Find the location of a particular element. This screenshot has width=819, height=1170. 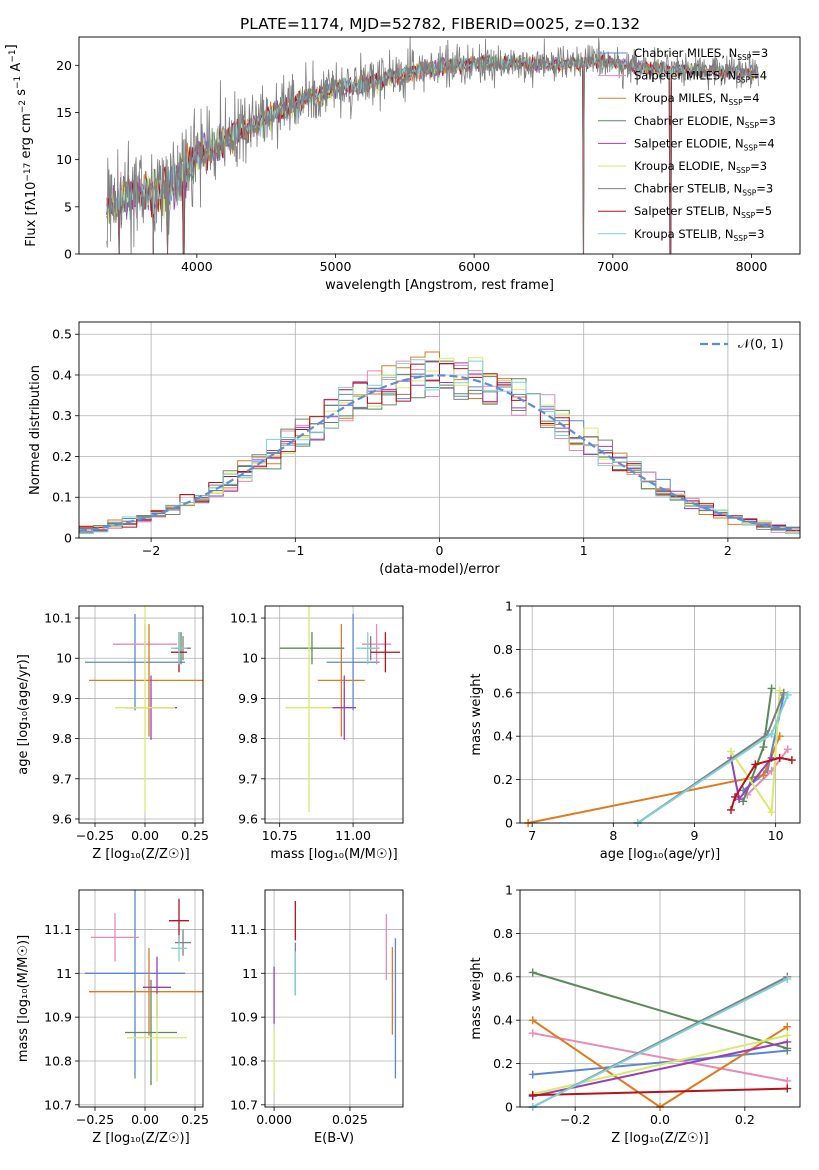

y-tick-label: 10 is located at coordinates (250, 658).